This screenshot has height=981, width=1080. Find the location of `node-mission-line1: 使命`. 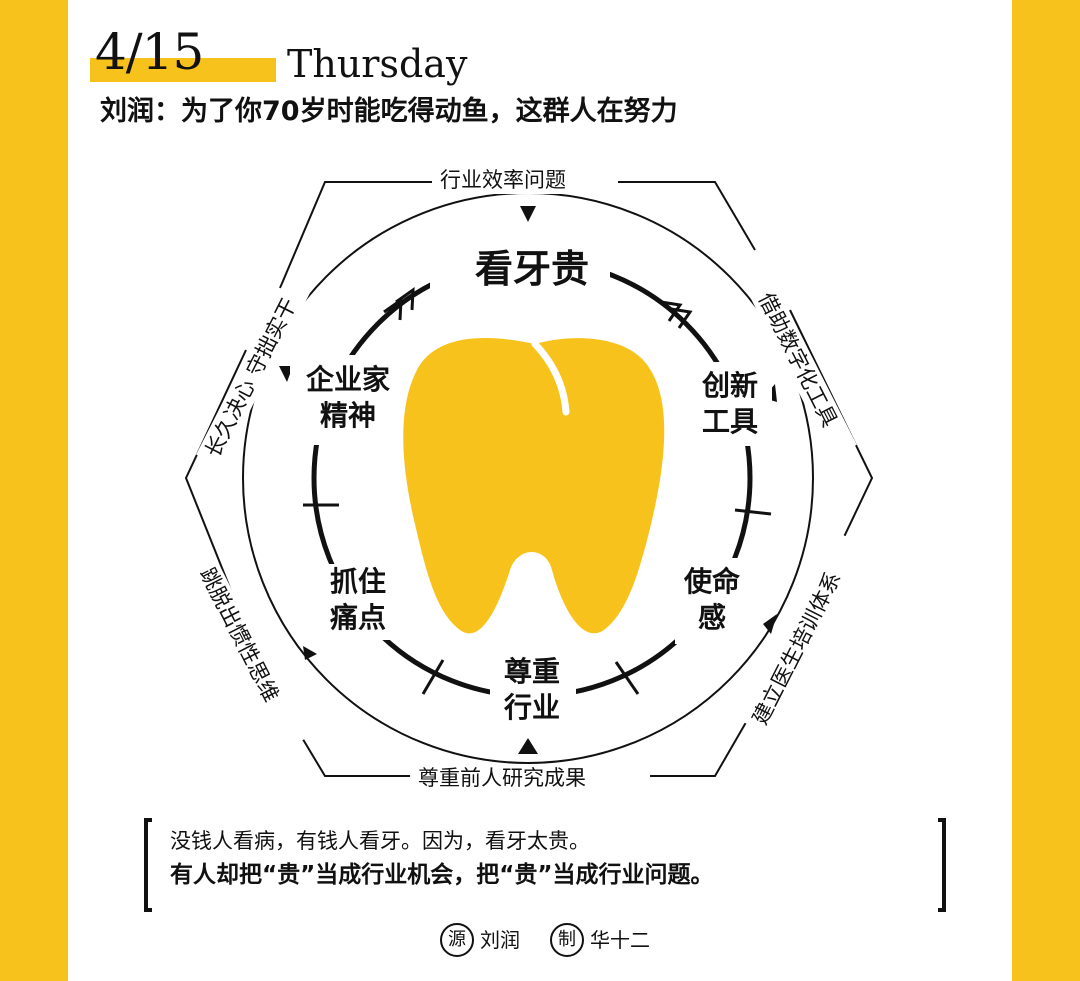

node-mission-line1: 使命 is located at coordinates (711, 581).